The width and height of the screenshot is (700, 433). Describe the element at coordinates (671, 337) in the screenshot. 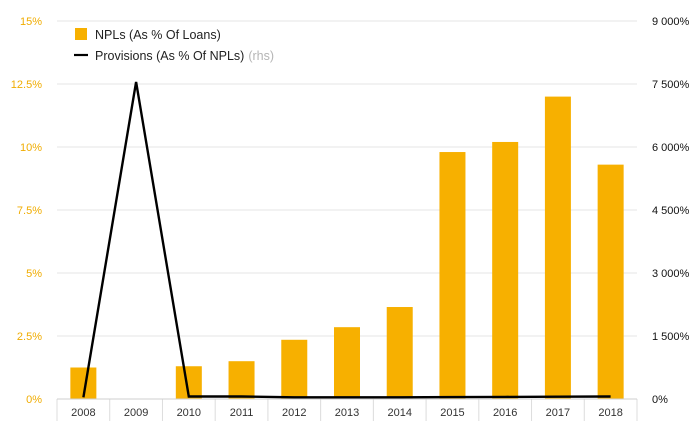

I see `y-right-tick-label: 1 500%` at that location.